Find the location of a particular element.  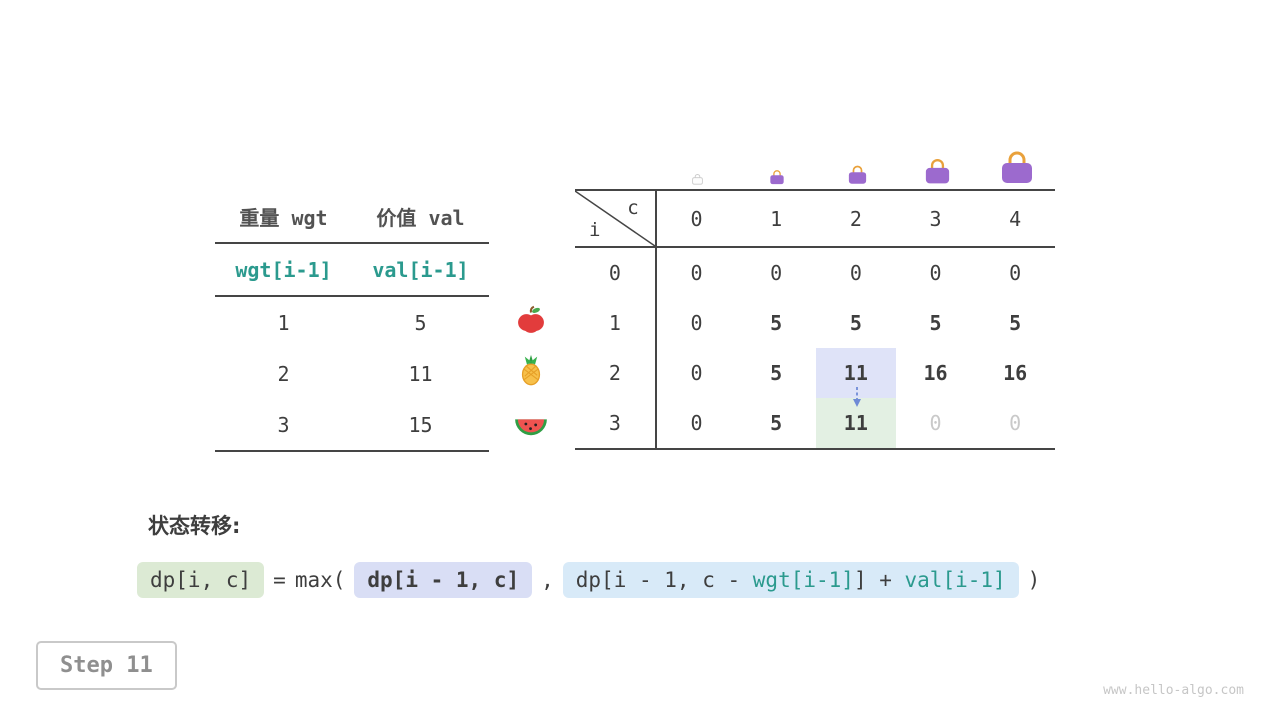

dp-row-header: 1 is located at coordinates (616, 323).